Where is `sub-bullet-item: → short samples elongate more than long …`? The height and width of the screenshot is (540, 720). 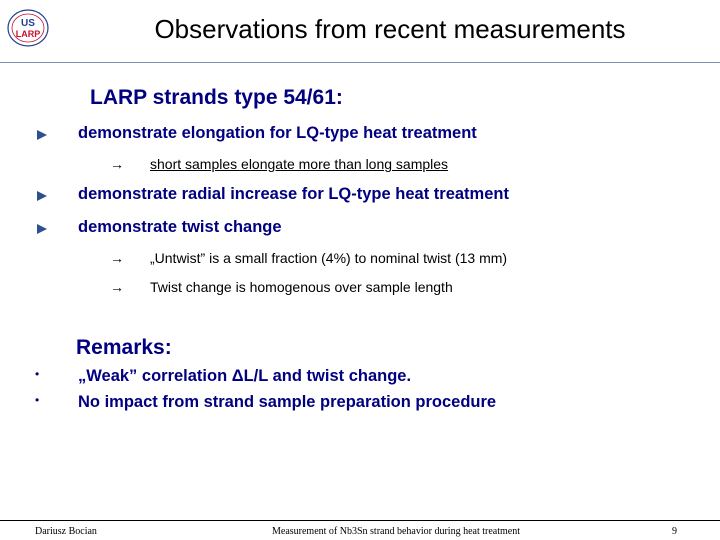
sub-bullet-item: → short samples elongate more than long … is located at coordinates (360, 167).